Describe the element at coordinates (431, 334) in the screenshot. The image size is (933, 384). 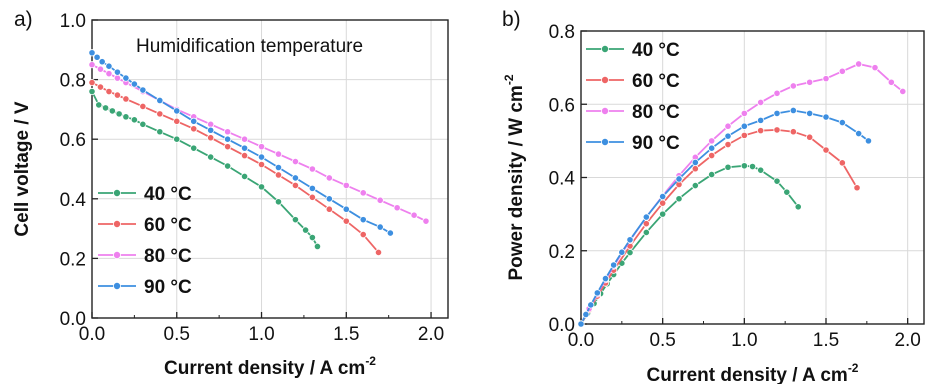
I see `x-tick-label: 2.0` at that location.